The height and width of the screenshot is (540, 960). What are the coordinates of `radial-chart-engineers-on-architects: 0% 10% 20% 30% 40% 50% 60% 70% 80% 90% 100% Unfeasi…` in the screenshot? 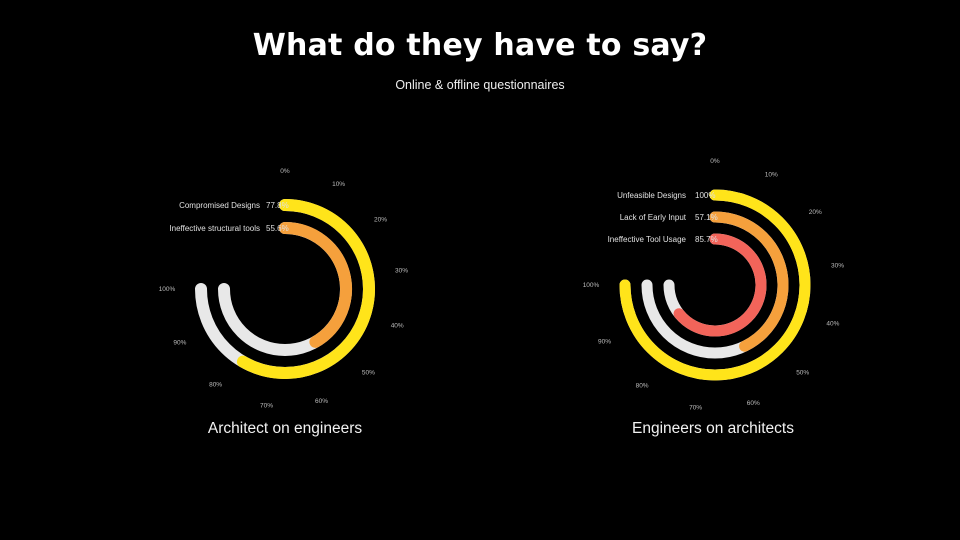 It's located at (714, 285).